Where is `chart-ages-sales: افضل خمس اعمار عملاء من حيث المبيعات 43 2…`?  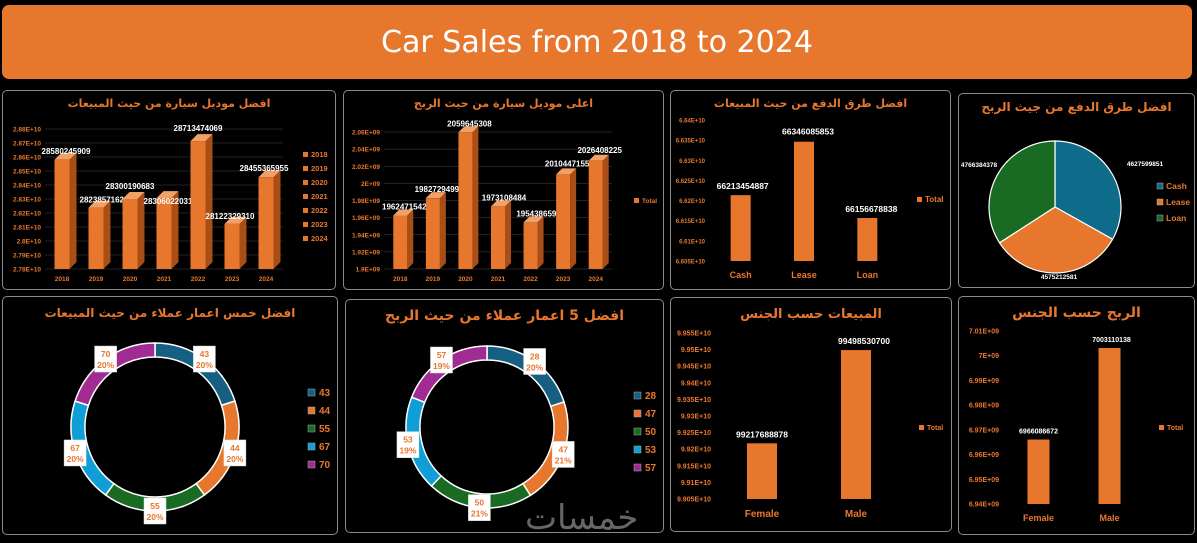 chart-ages-sales: افضل خمس اعمار عملاء من حيث المبيعات 43 2… is located at coordinates (170, 415).